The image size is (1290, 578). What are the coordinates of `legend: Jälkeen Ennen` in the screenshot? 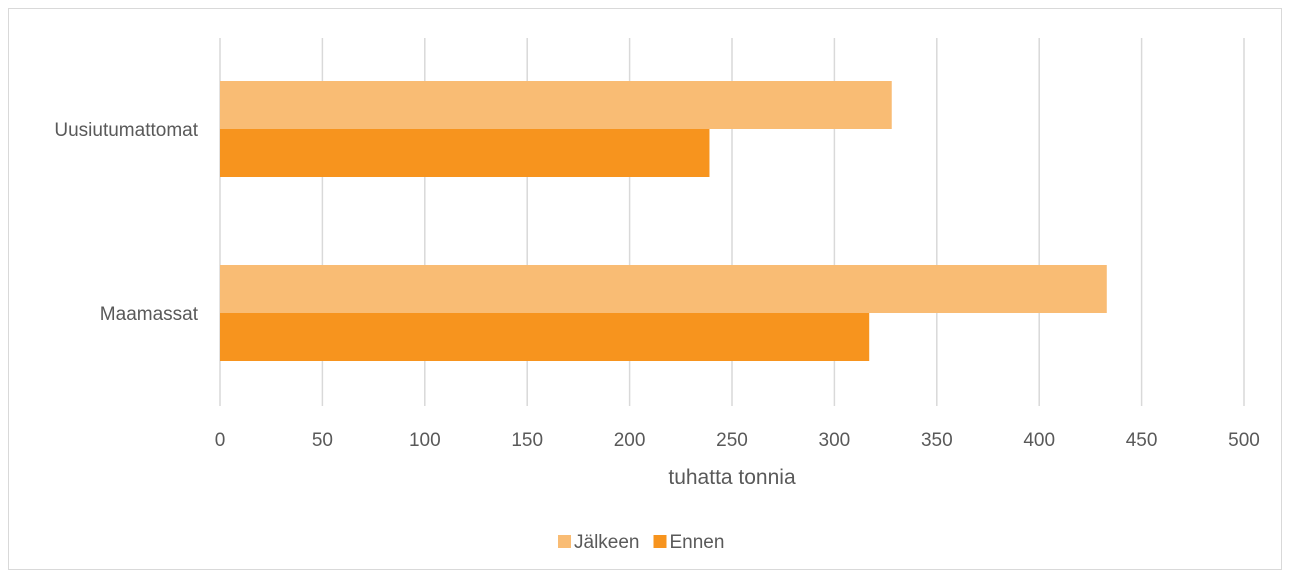 It's located at (641, 542).